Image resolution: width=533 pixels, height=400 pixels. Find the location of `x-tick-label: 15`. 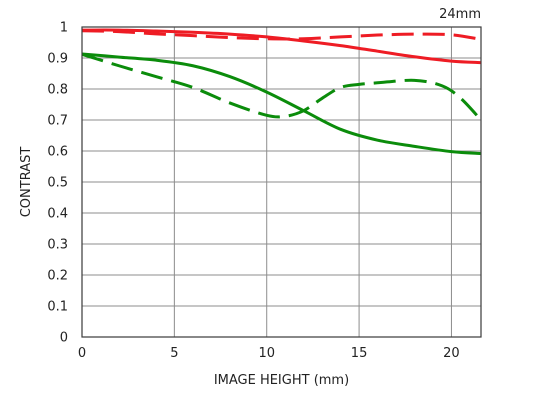

x-tick-label: 15 is located at coordinates (359, 353).